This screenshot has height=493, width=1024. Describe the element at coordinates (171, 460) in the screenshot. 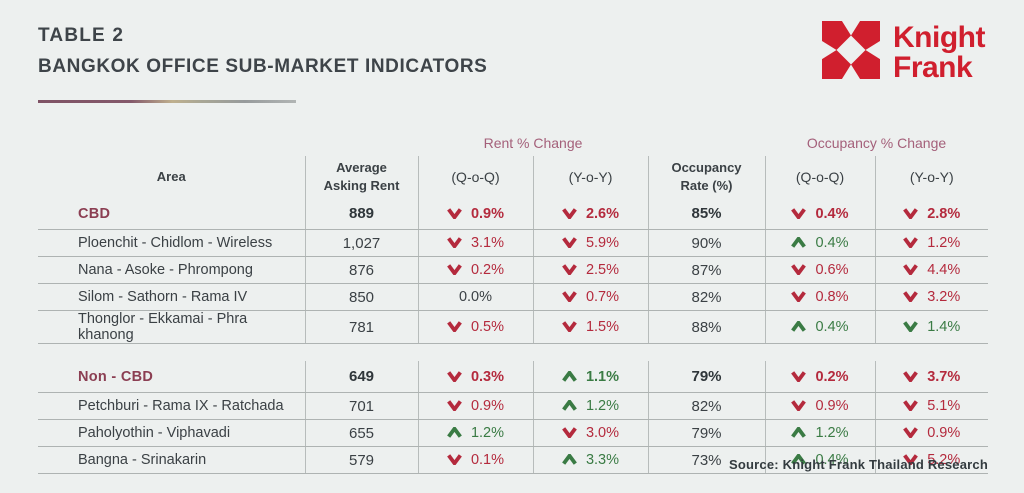

I see `area-cell: Bangna - Srinakarin` at that location.